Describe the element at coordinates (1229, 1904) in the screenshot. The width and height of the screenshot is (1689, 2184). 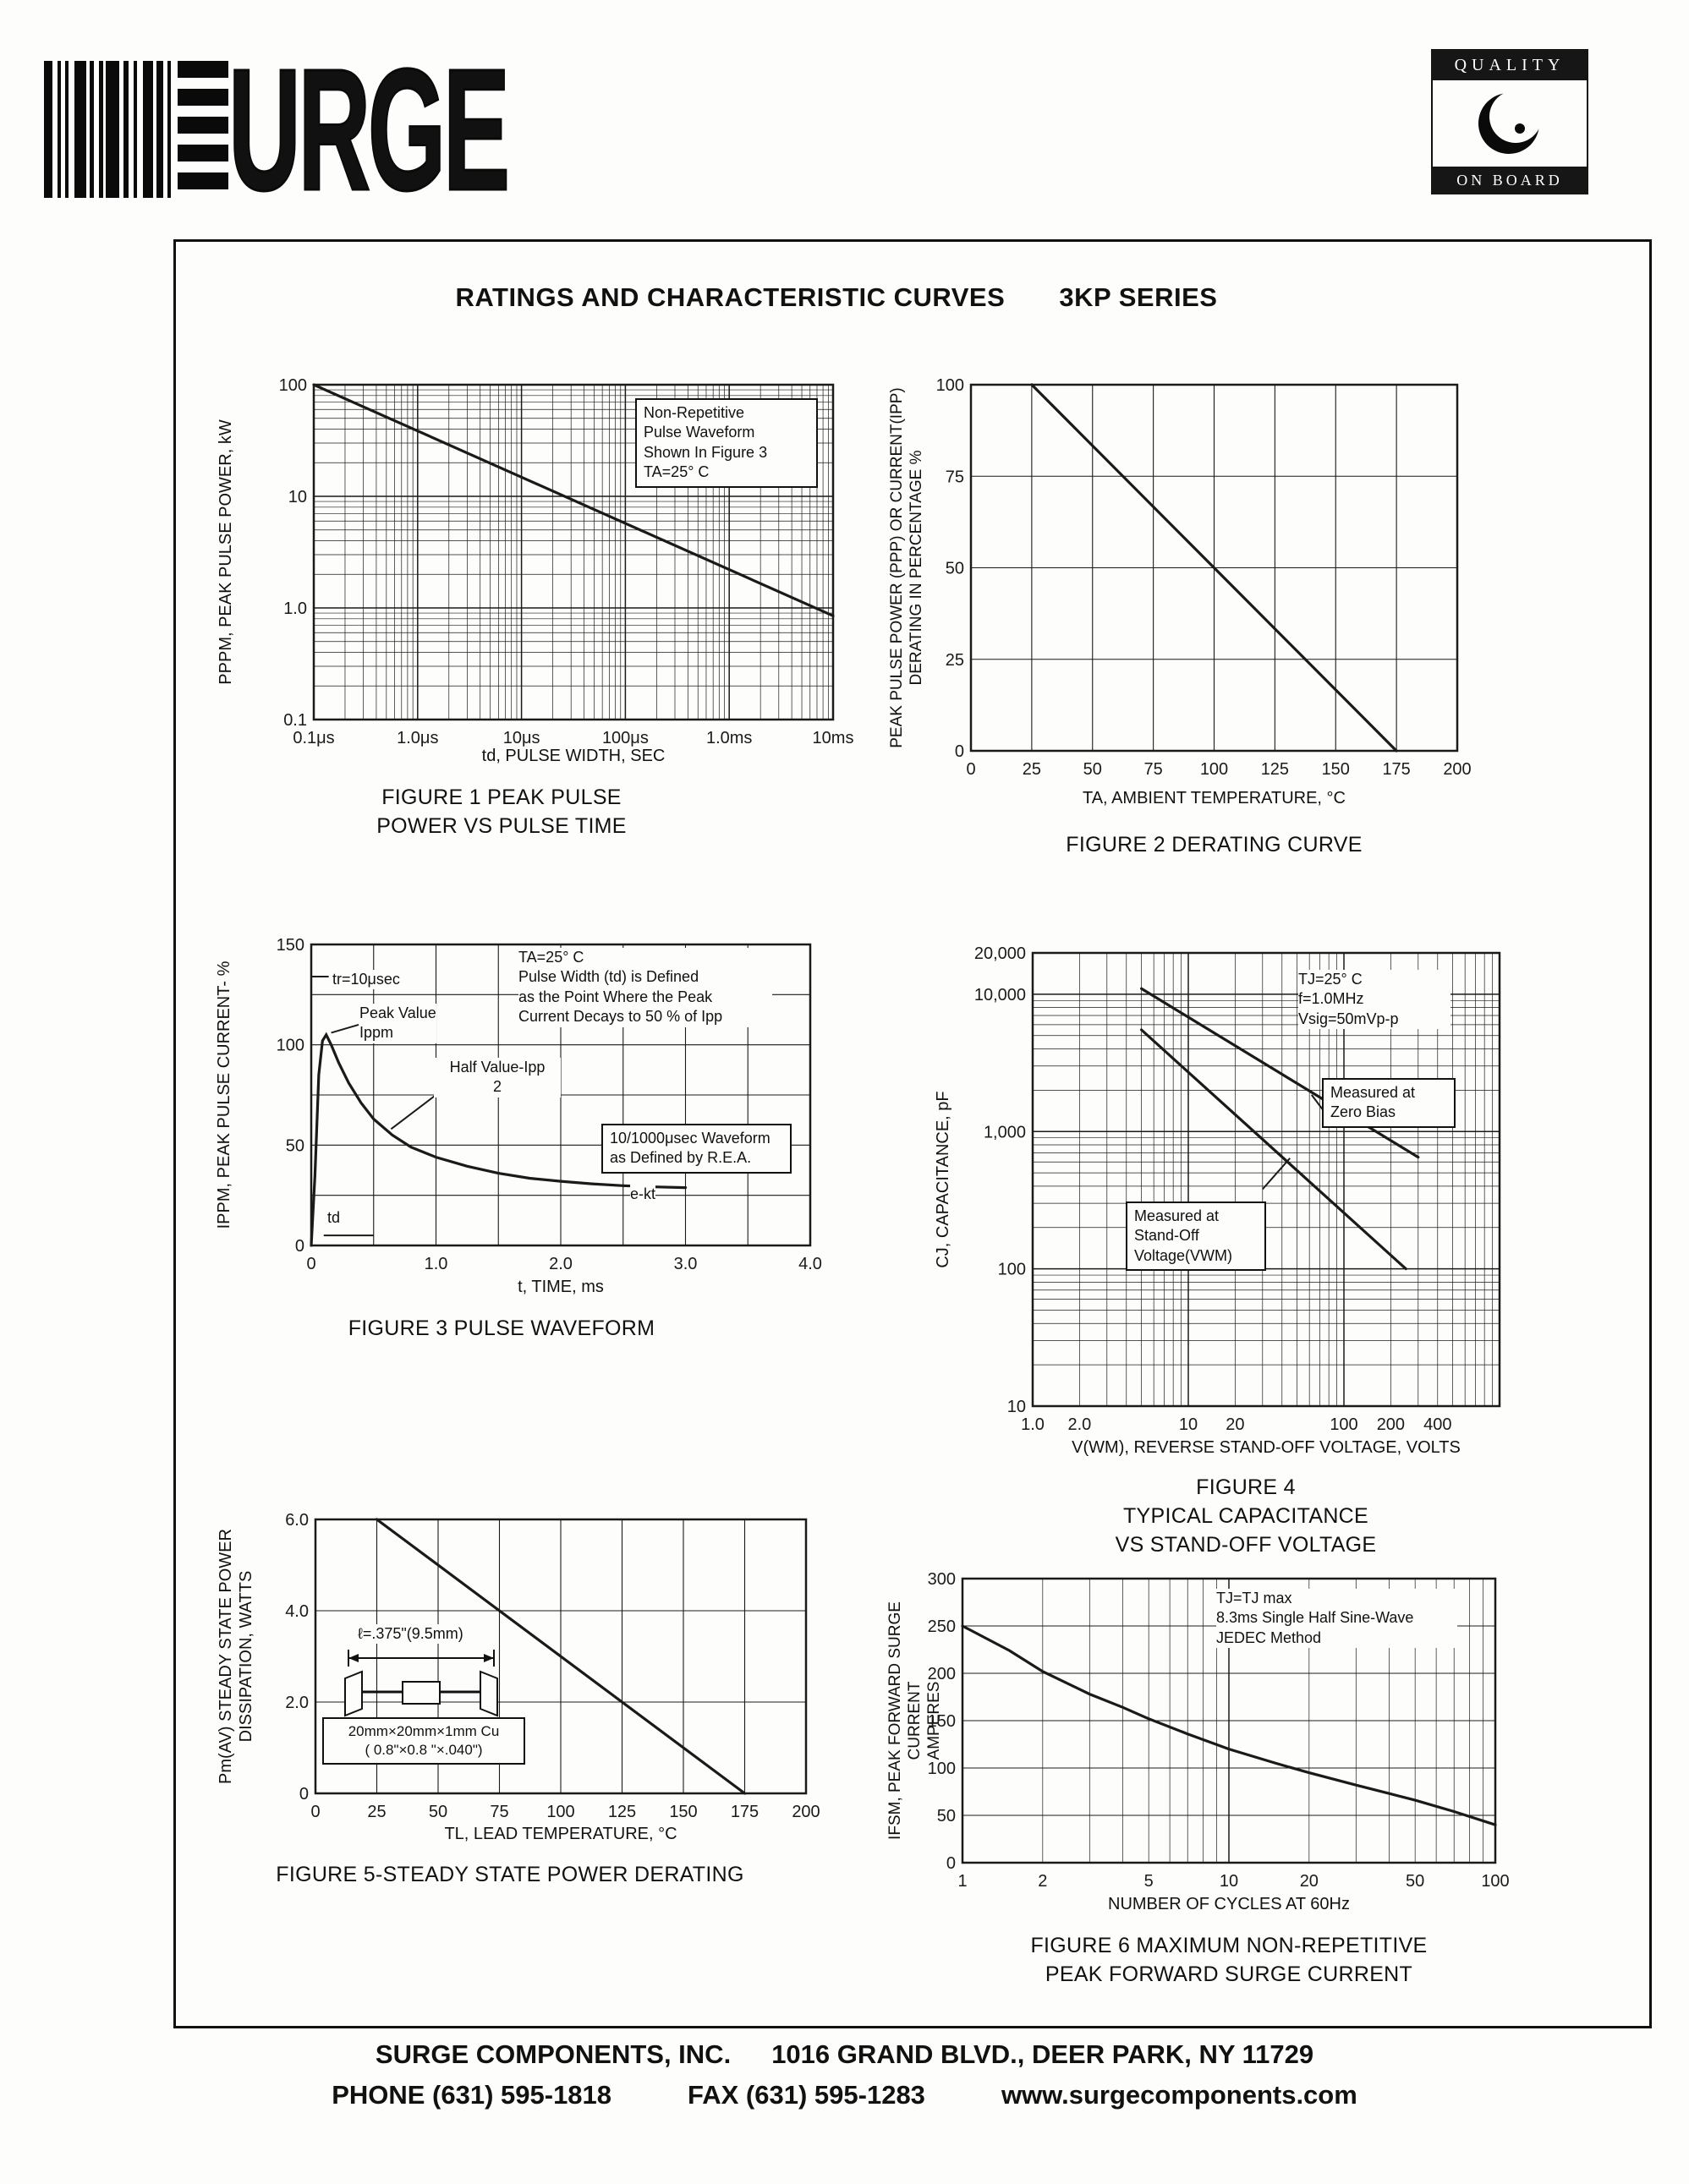
I see `figure6-x-axis-label: NUMBER OF CYCLES AT 60Hz` at that location.